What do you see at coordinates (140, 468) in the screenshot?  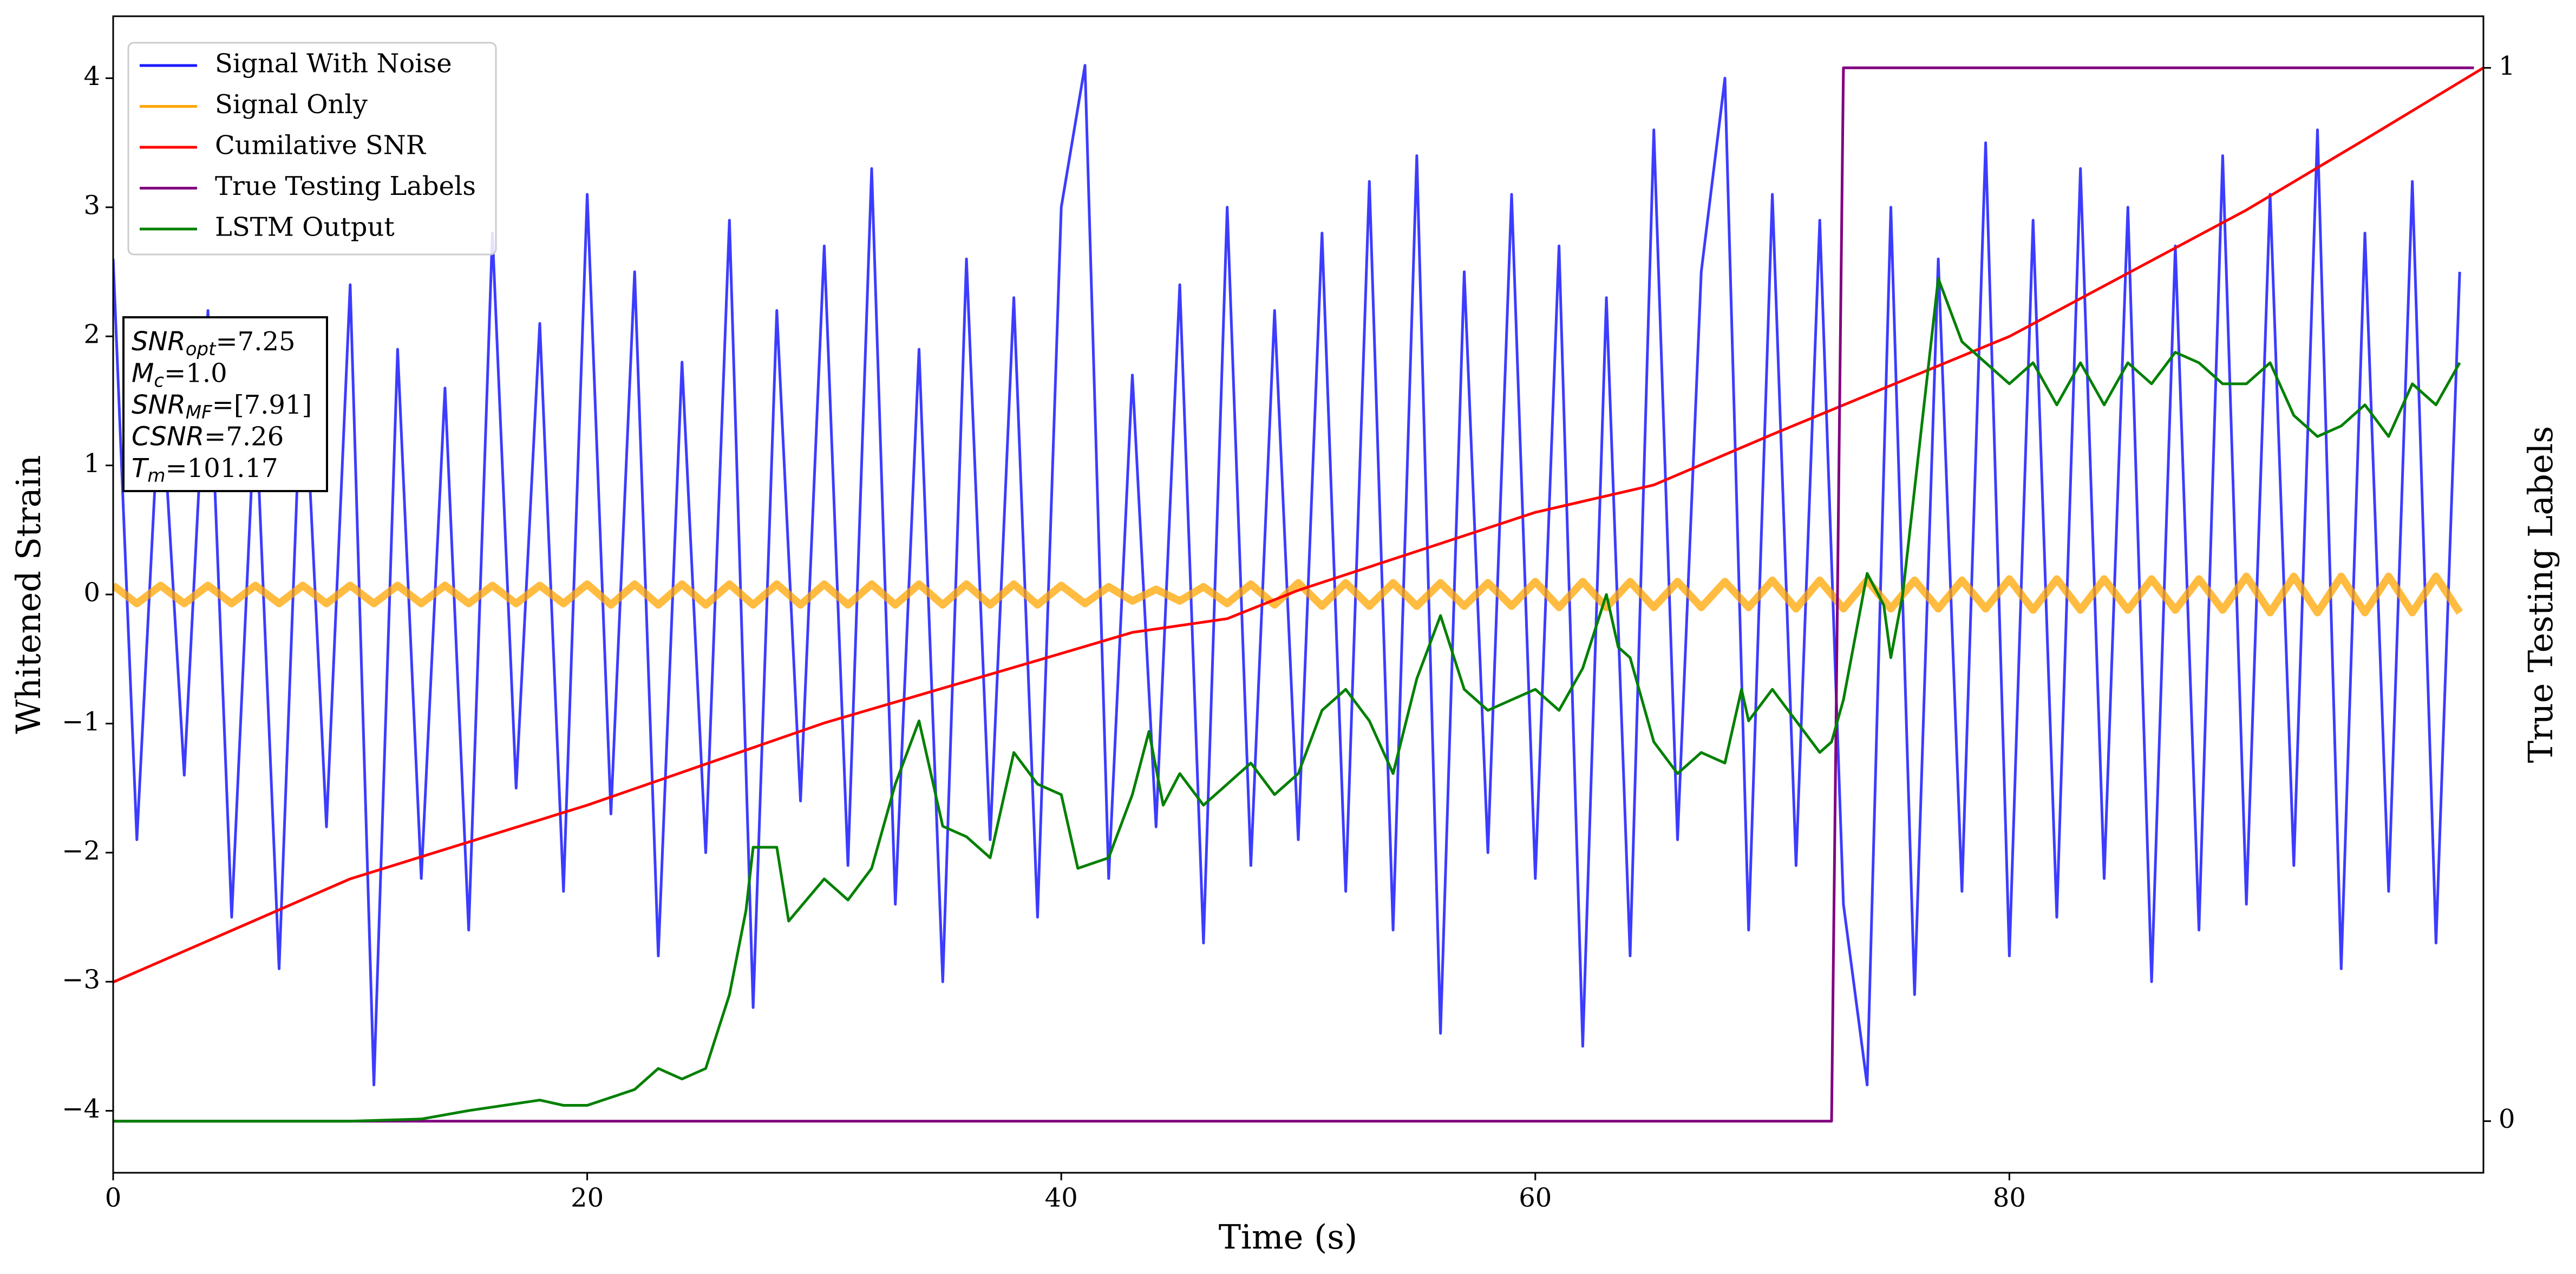 I see `annotation-var: T` at bounding box center [140, 468].